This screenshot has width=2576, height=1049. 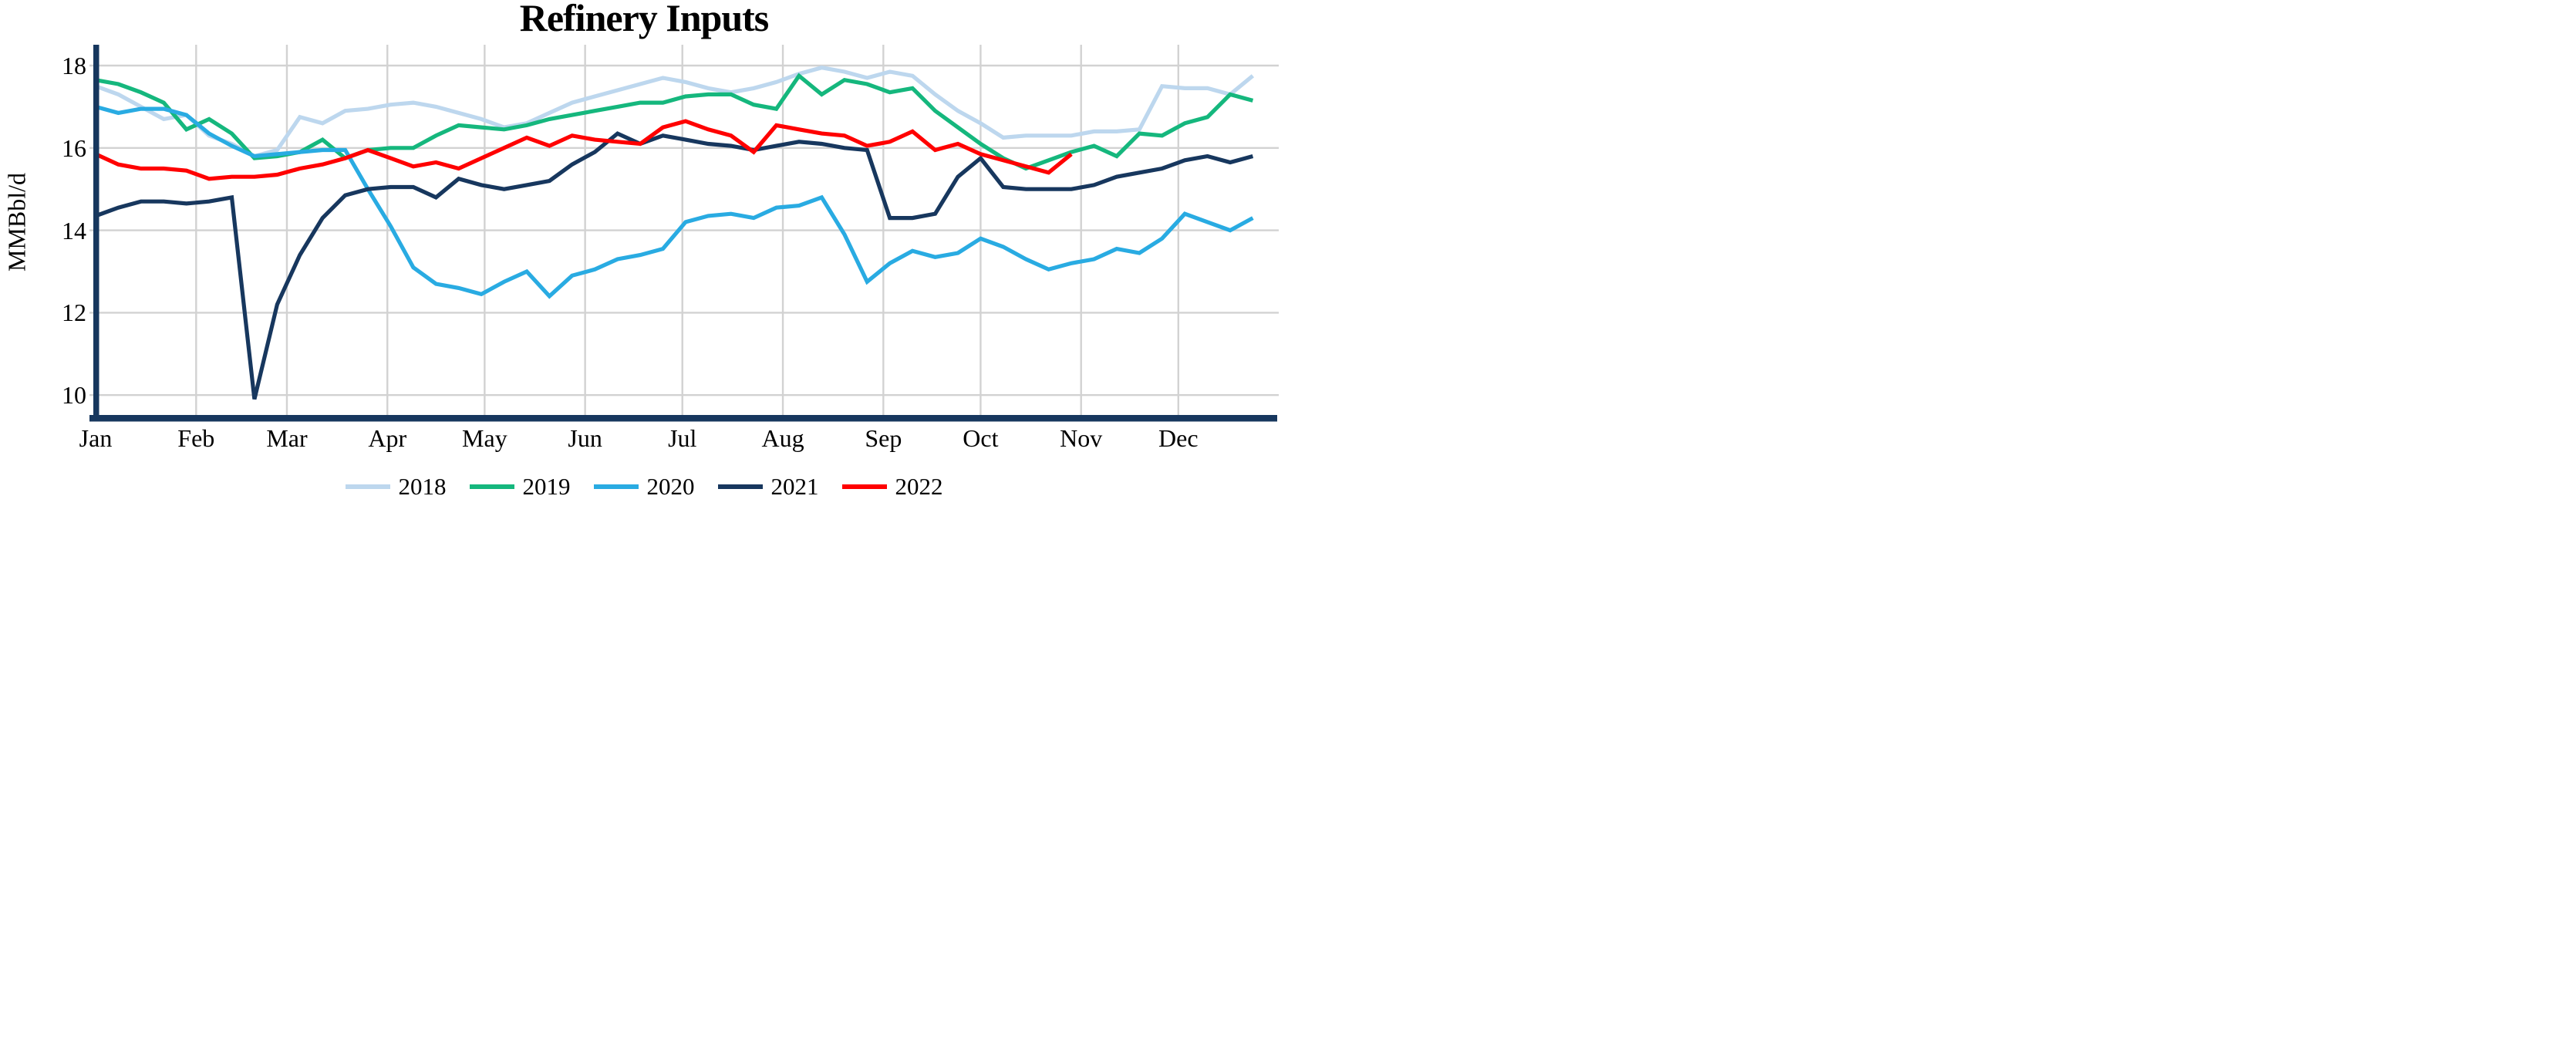 I want to click on y-tick-label-14: 14, so click(x=74, y=231).